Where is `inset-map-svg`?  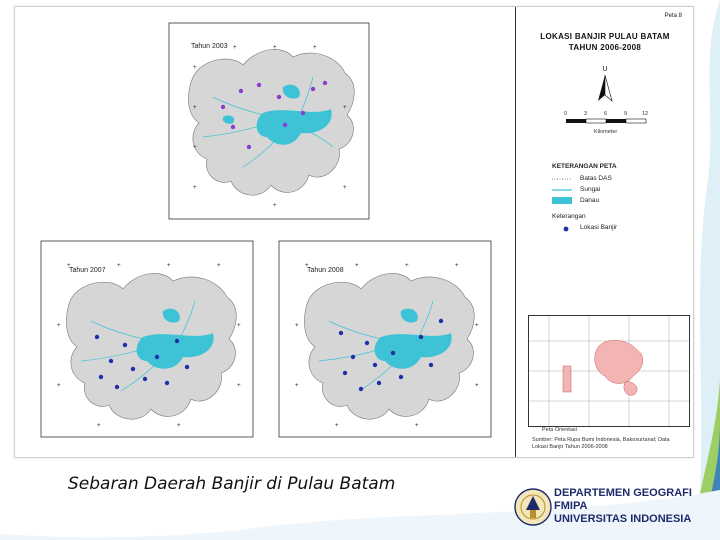 inset-map-svg is located at coordinates (609, 371).